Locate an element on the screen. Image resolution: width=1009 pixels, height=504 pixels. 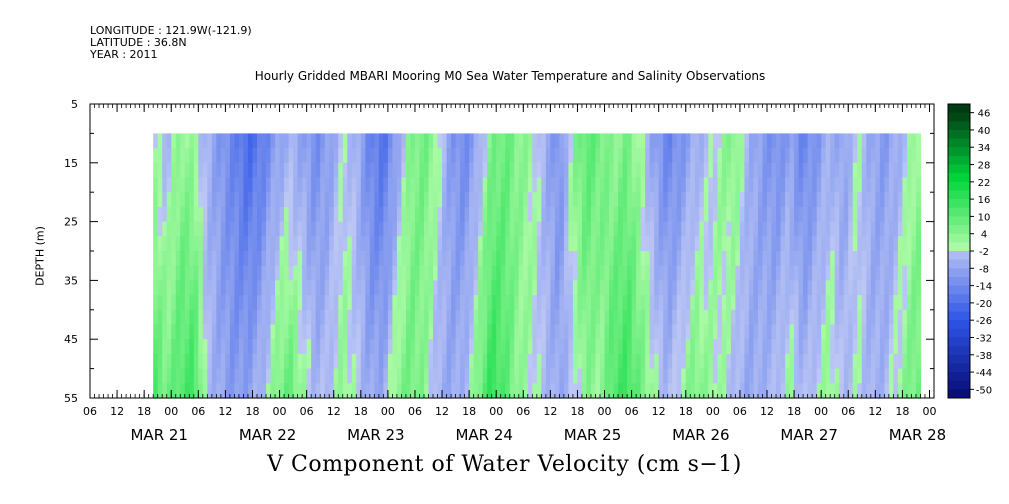
colorbar-segment is located at coordinates (959, 264).